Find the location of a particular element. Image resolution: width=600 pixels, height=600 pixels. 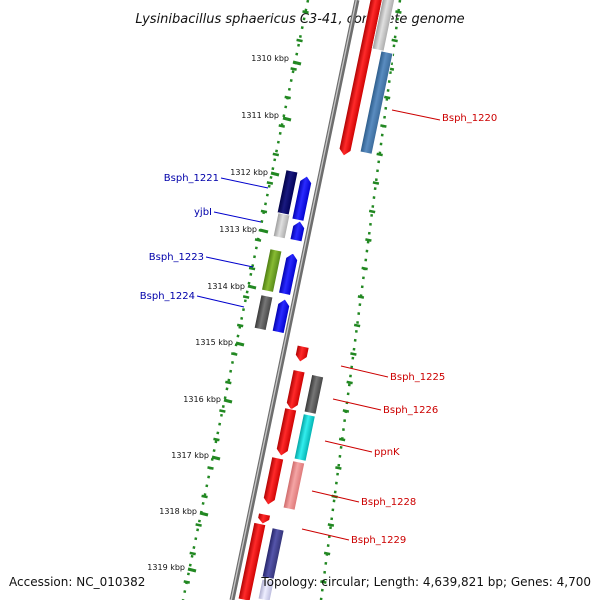

gene-label-bsph-1221: Bsph_1221 is located at coordinates (191, 178).